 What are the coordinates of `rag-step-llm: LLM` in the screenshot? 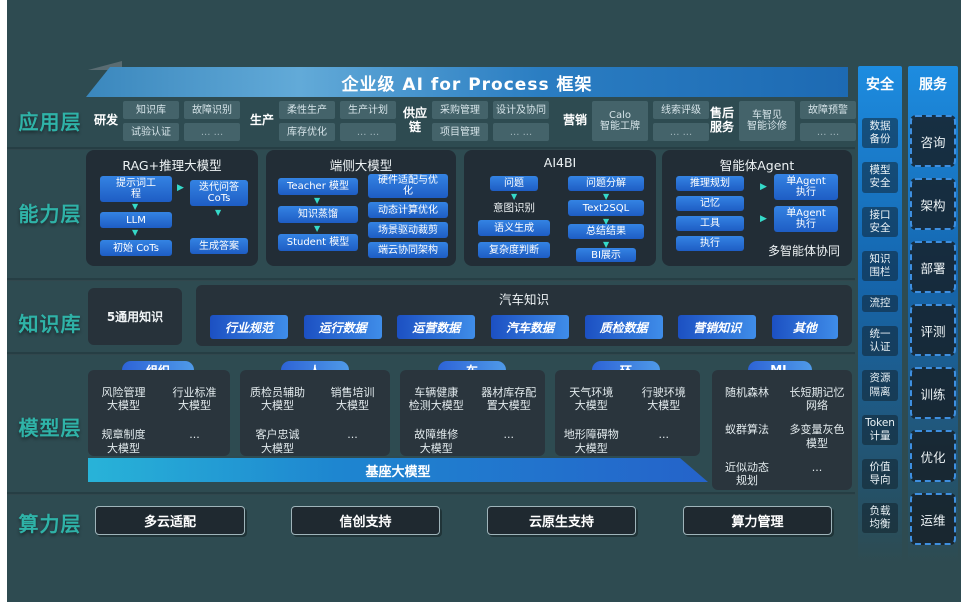 It's located at (136, 220).